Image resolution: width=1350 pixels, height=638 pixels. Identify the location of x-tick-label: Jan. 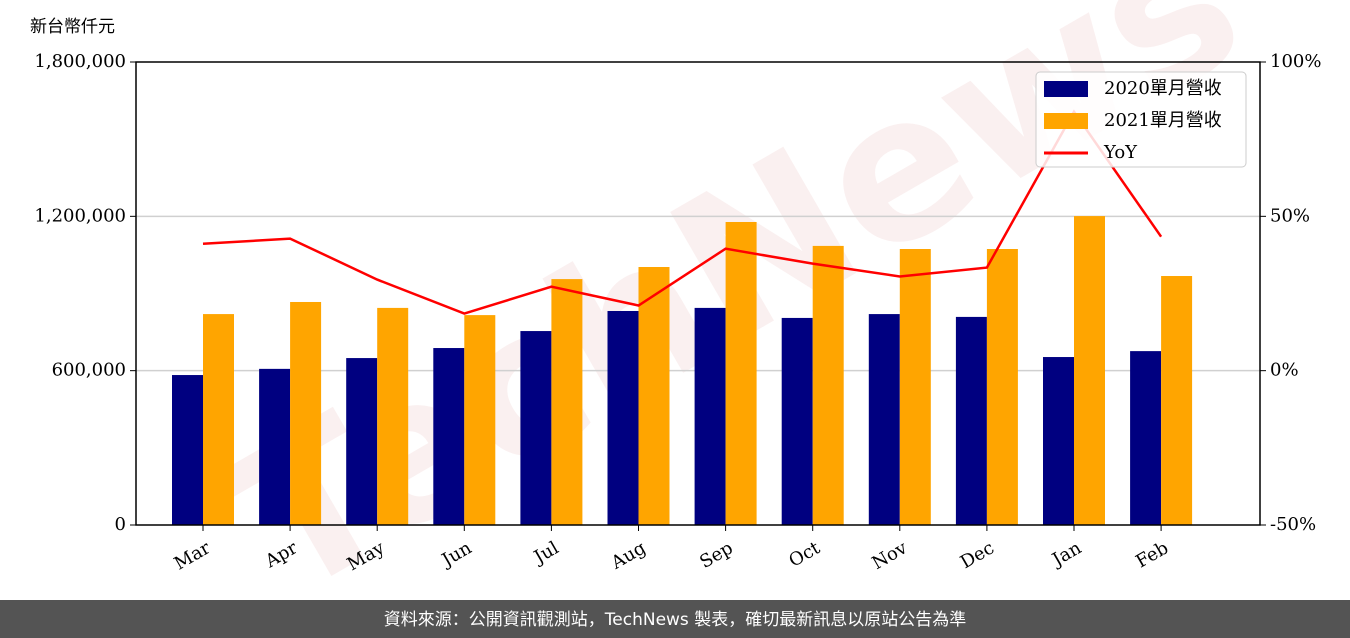
(1066, 554).